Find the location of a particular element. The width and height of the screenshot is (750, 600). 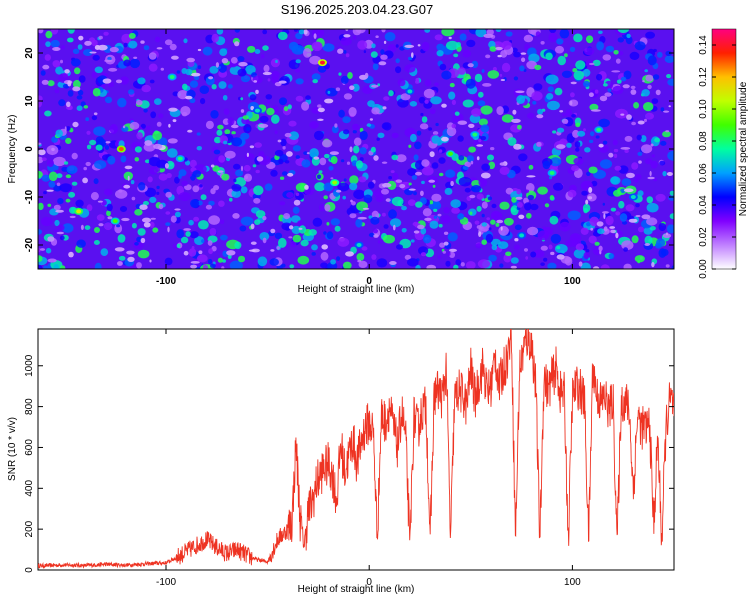

heatmap-y-tick-label: -10 is located at coordinates (29, 196).